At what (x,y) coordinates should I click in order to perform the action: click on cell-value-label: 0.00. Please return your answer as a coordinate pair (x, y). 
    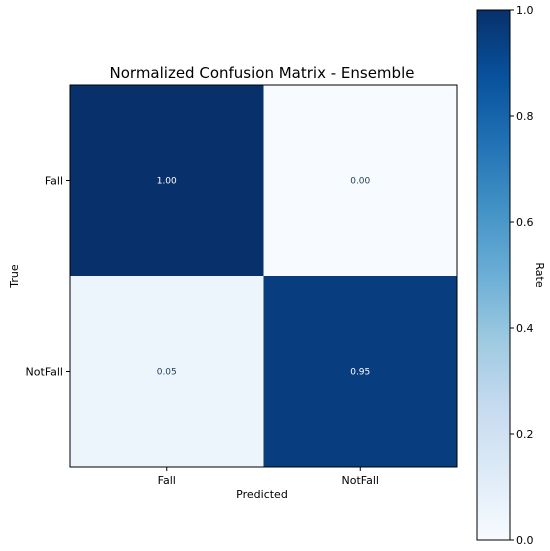
    Looking at the image, I should click on (360, 182).